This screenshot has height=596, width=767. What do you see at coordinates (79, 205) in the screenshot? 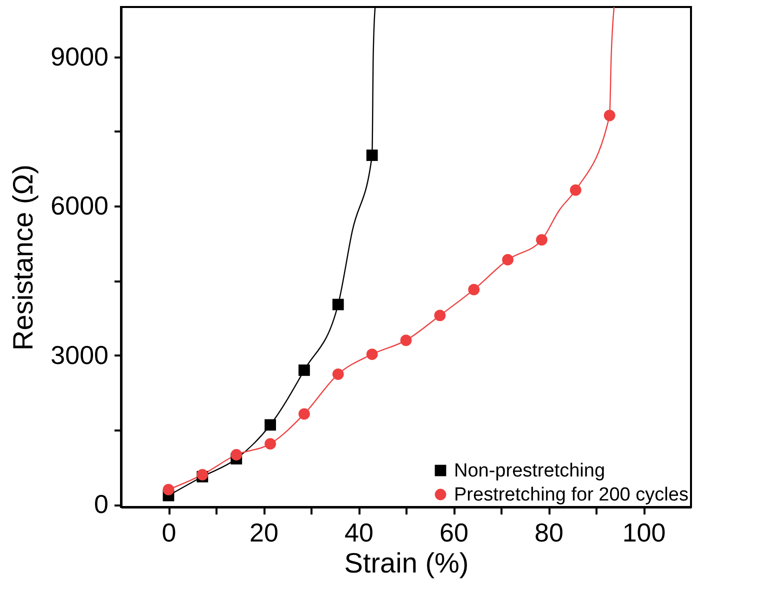
I see `y-tick-label: 6000` at bounding box center [79, 205].